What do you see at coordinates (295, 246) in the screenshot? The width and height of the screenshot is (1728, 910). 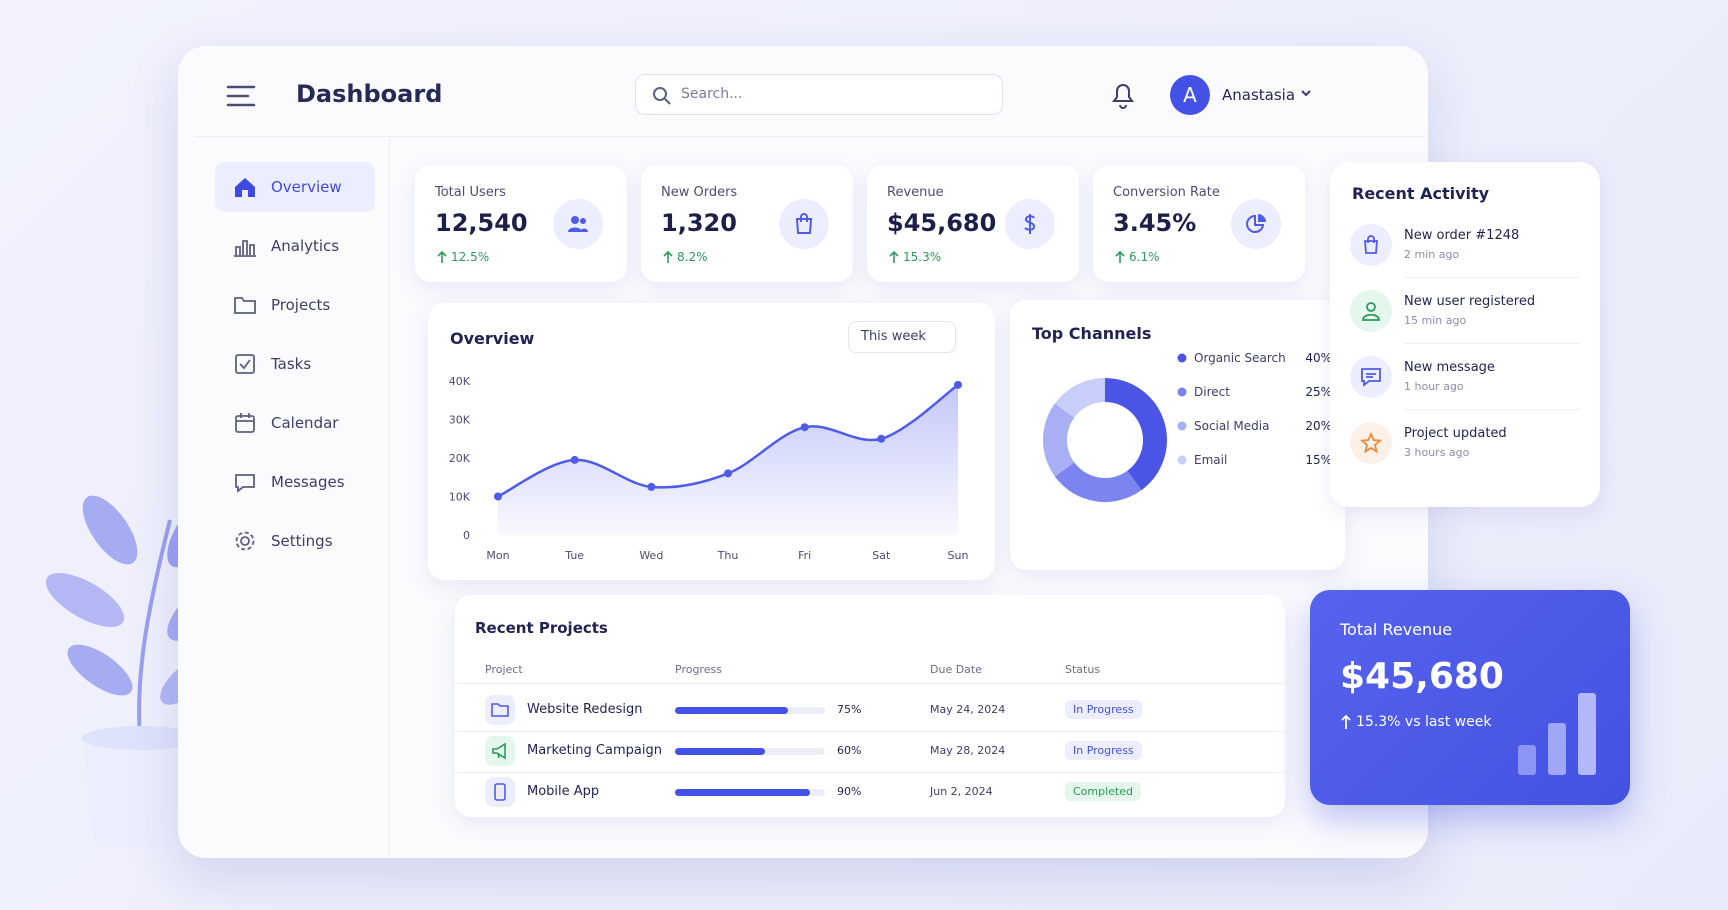 I see `nav-item: Analytics` at bounding box center [295, 246].